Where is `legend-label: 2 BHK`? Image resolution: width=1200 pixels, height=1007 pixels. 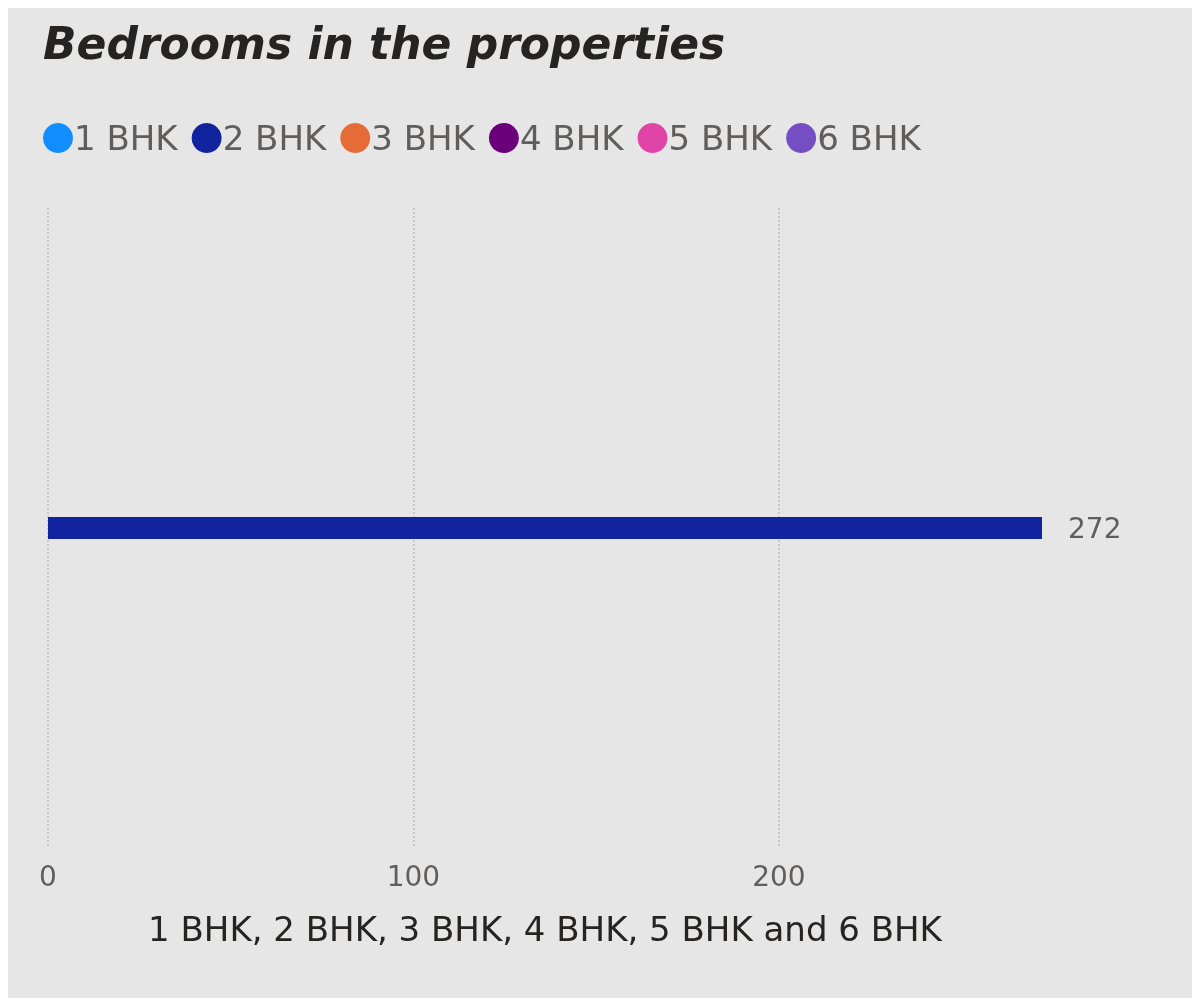 legend-label: 2 BHK is located at coordinates (275, 138).